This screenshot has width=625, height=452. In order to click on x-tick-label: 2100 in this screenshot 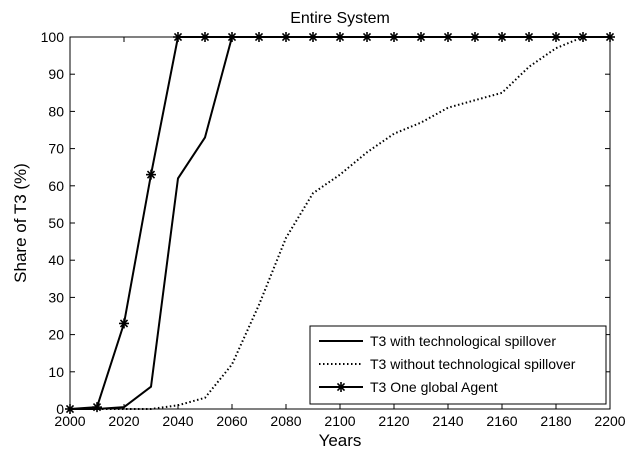, I will do `click(339, 421)`.